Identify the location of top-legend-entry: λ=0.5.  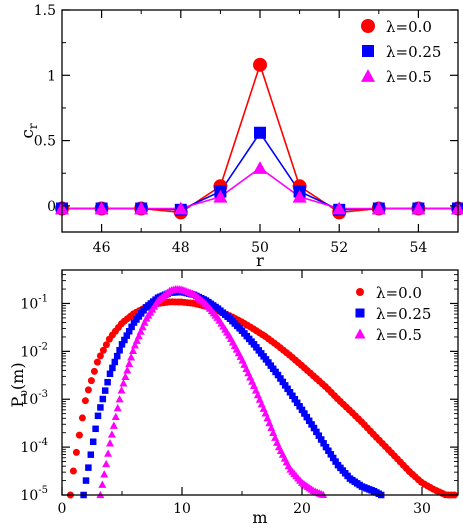
(396, 77).